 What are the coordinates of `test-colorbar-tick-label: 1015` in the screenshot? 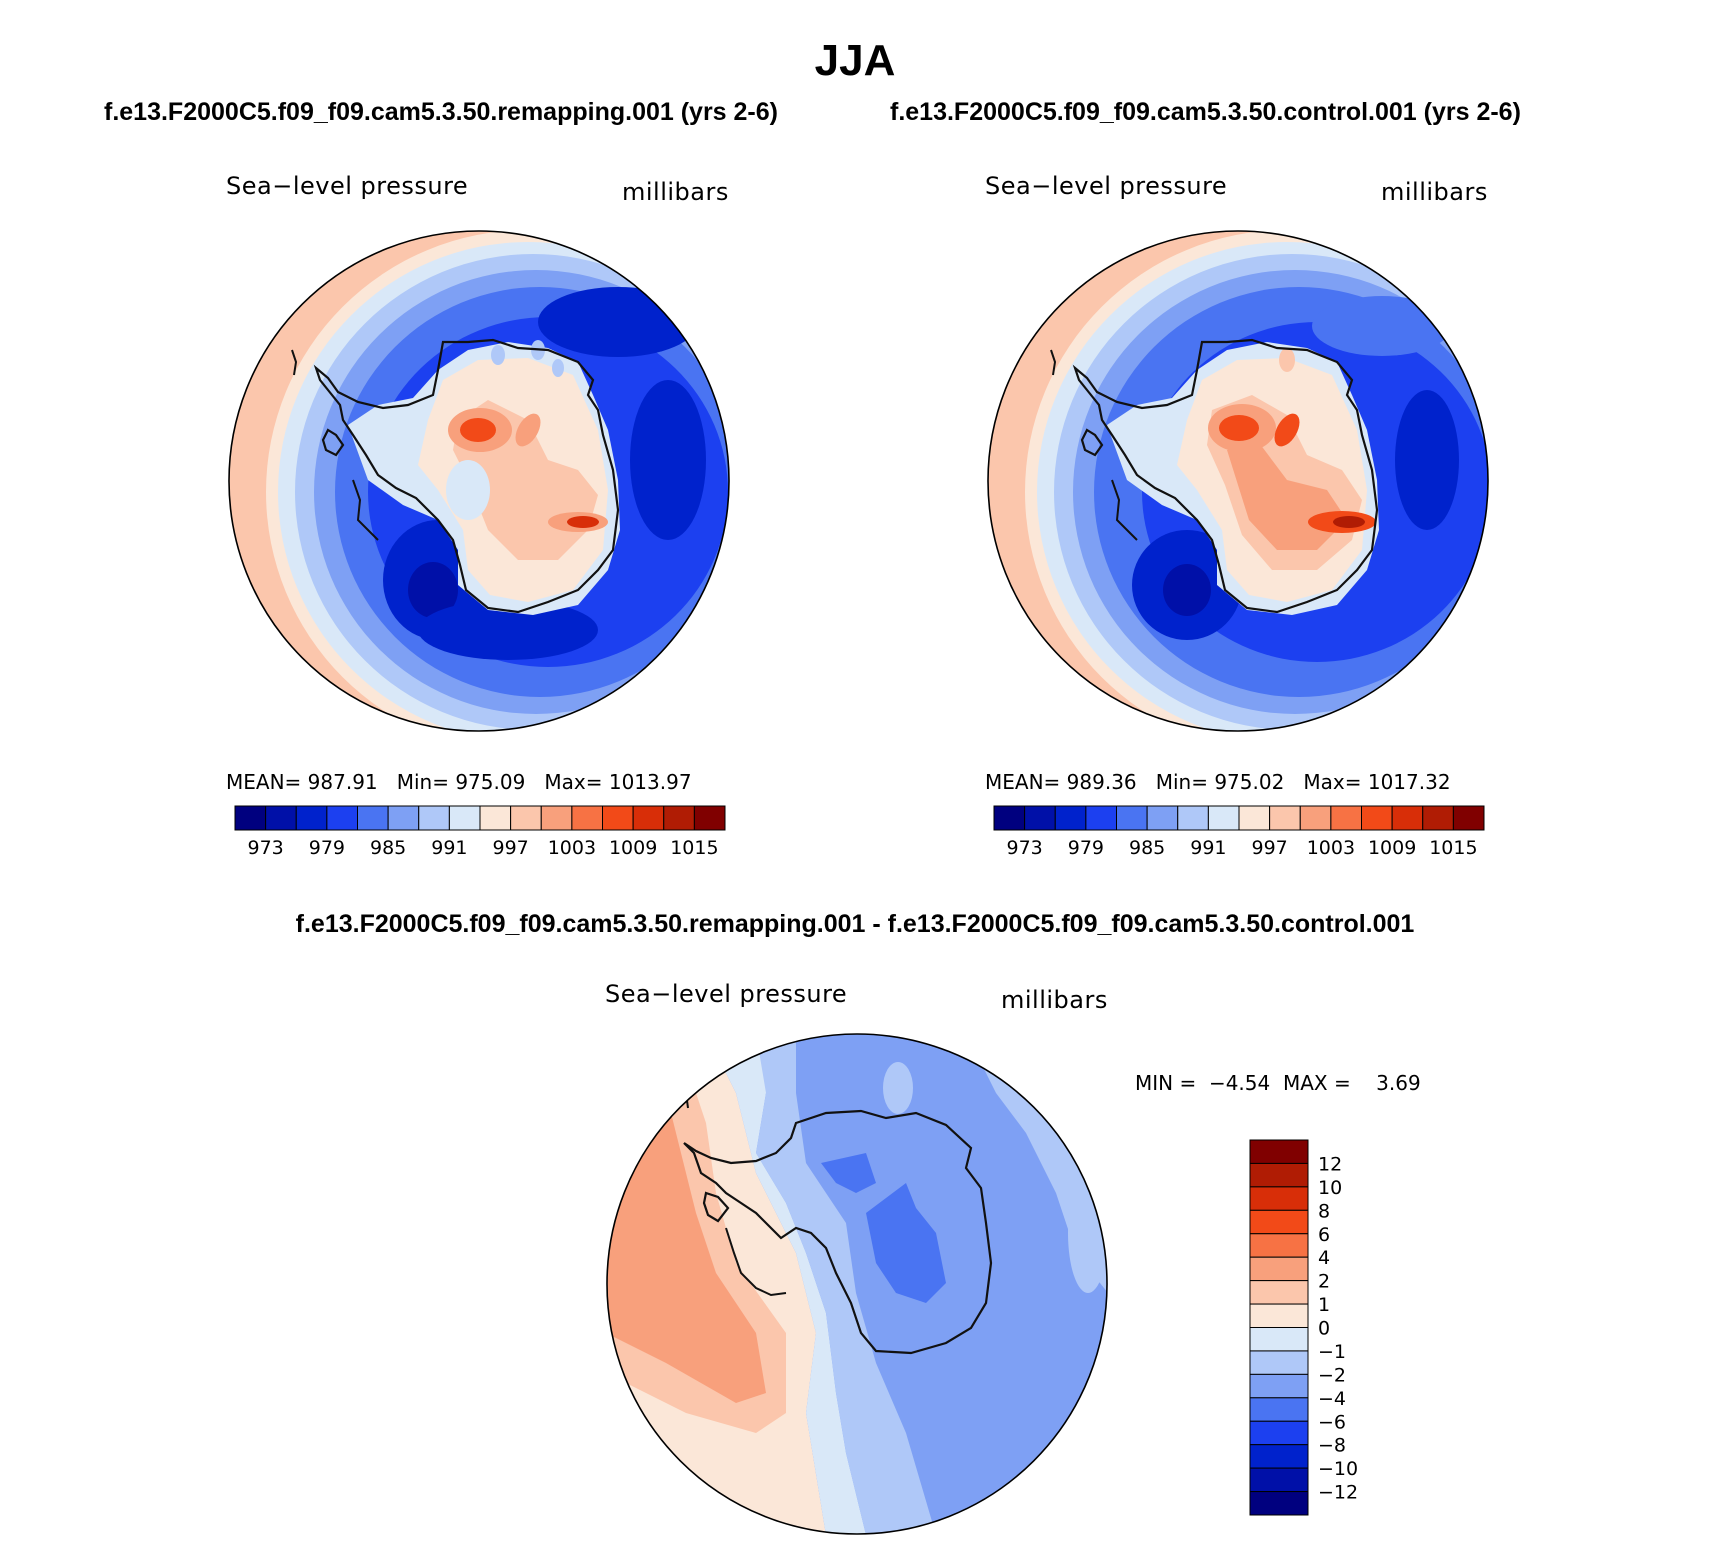 It's located at (694, 848).